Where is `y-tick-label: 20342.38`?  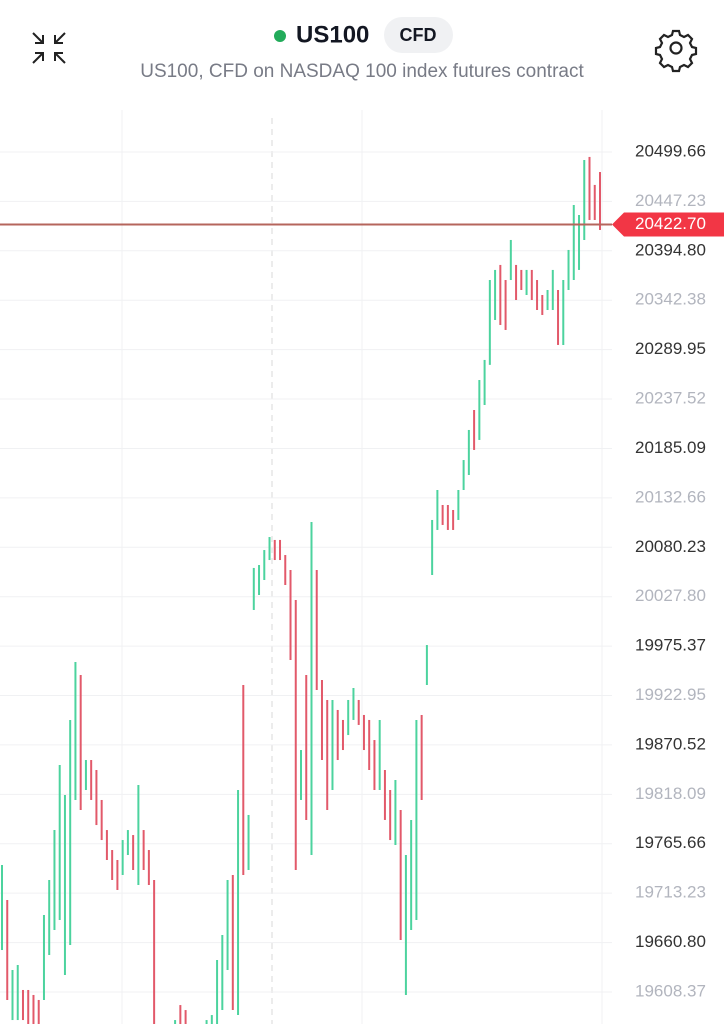
y-tick-label: 20342.38 is located at coordinates (670, 299).